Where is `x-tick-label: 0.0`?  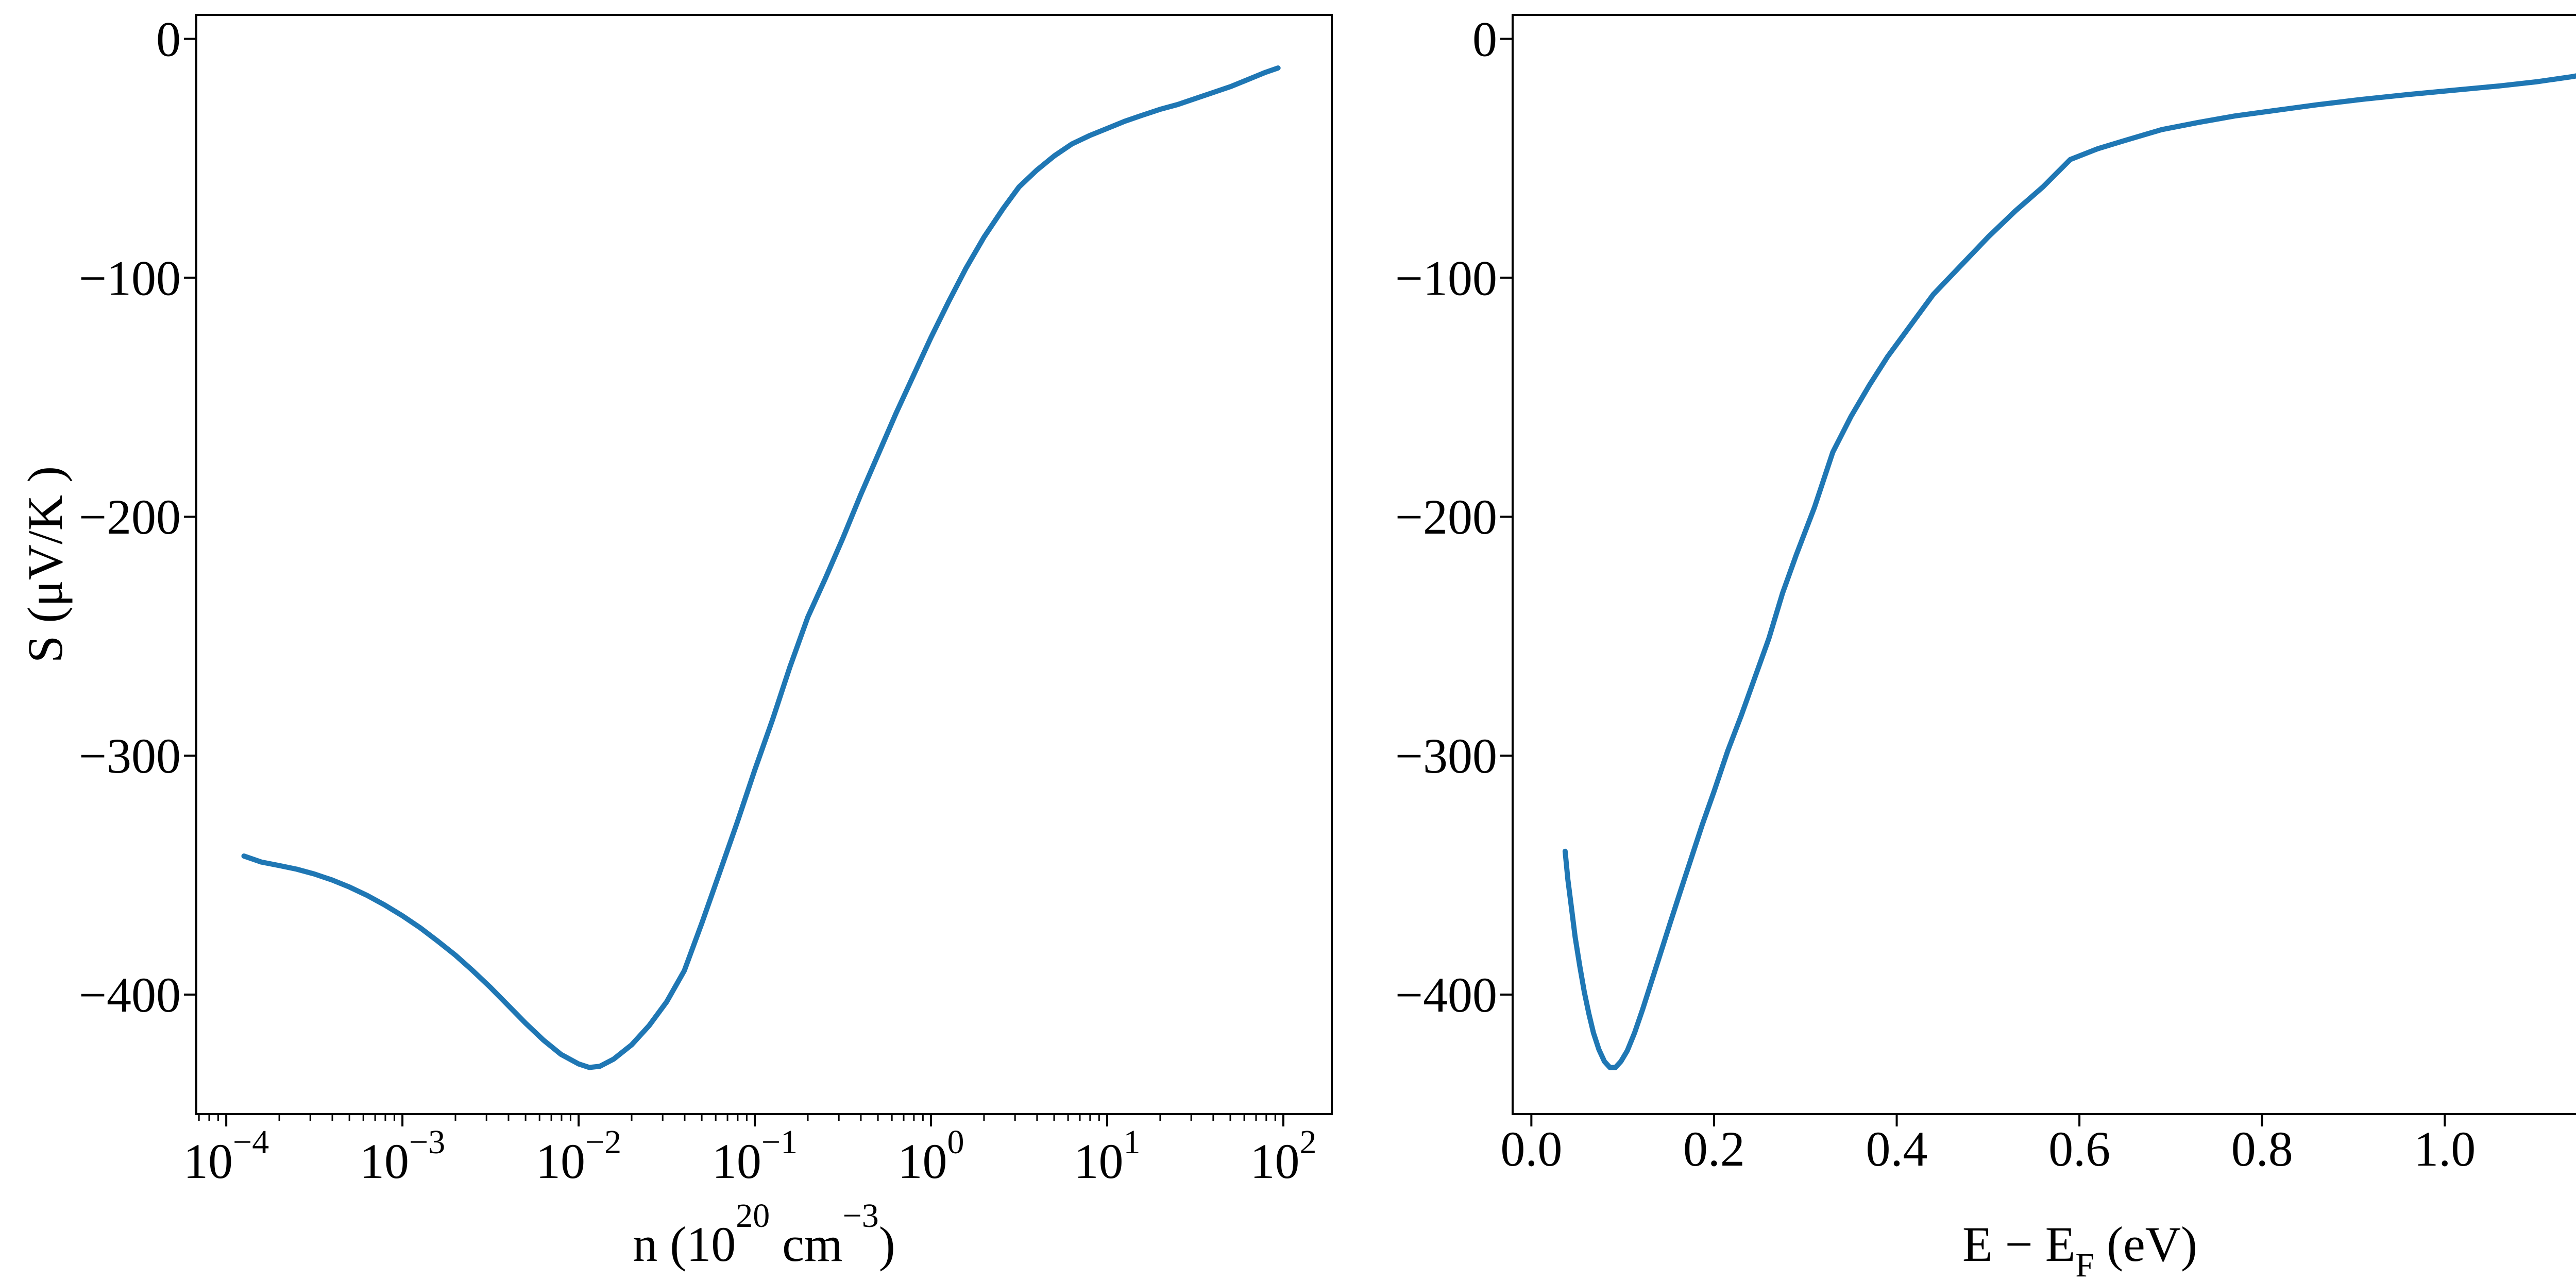 x-tick-label: 0.0 is located at coordinates (1531, 1148).